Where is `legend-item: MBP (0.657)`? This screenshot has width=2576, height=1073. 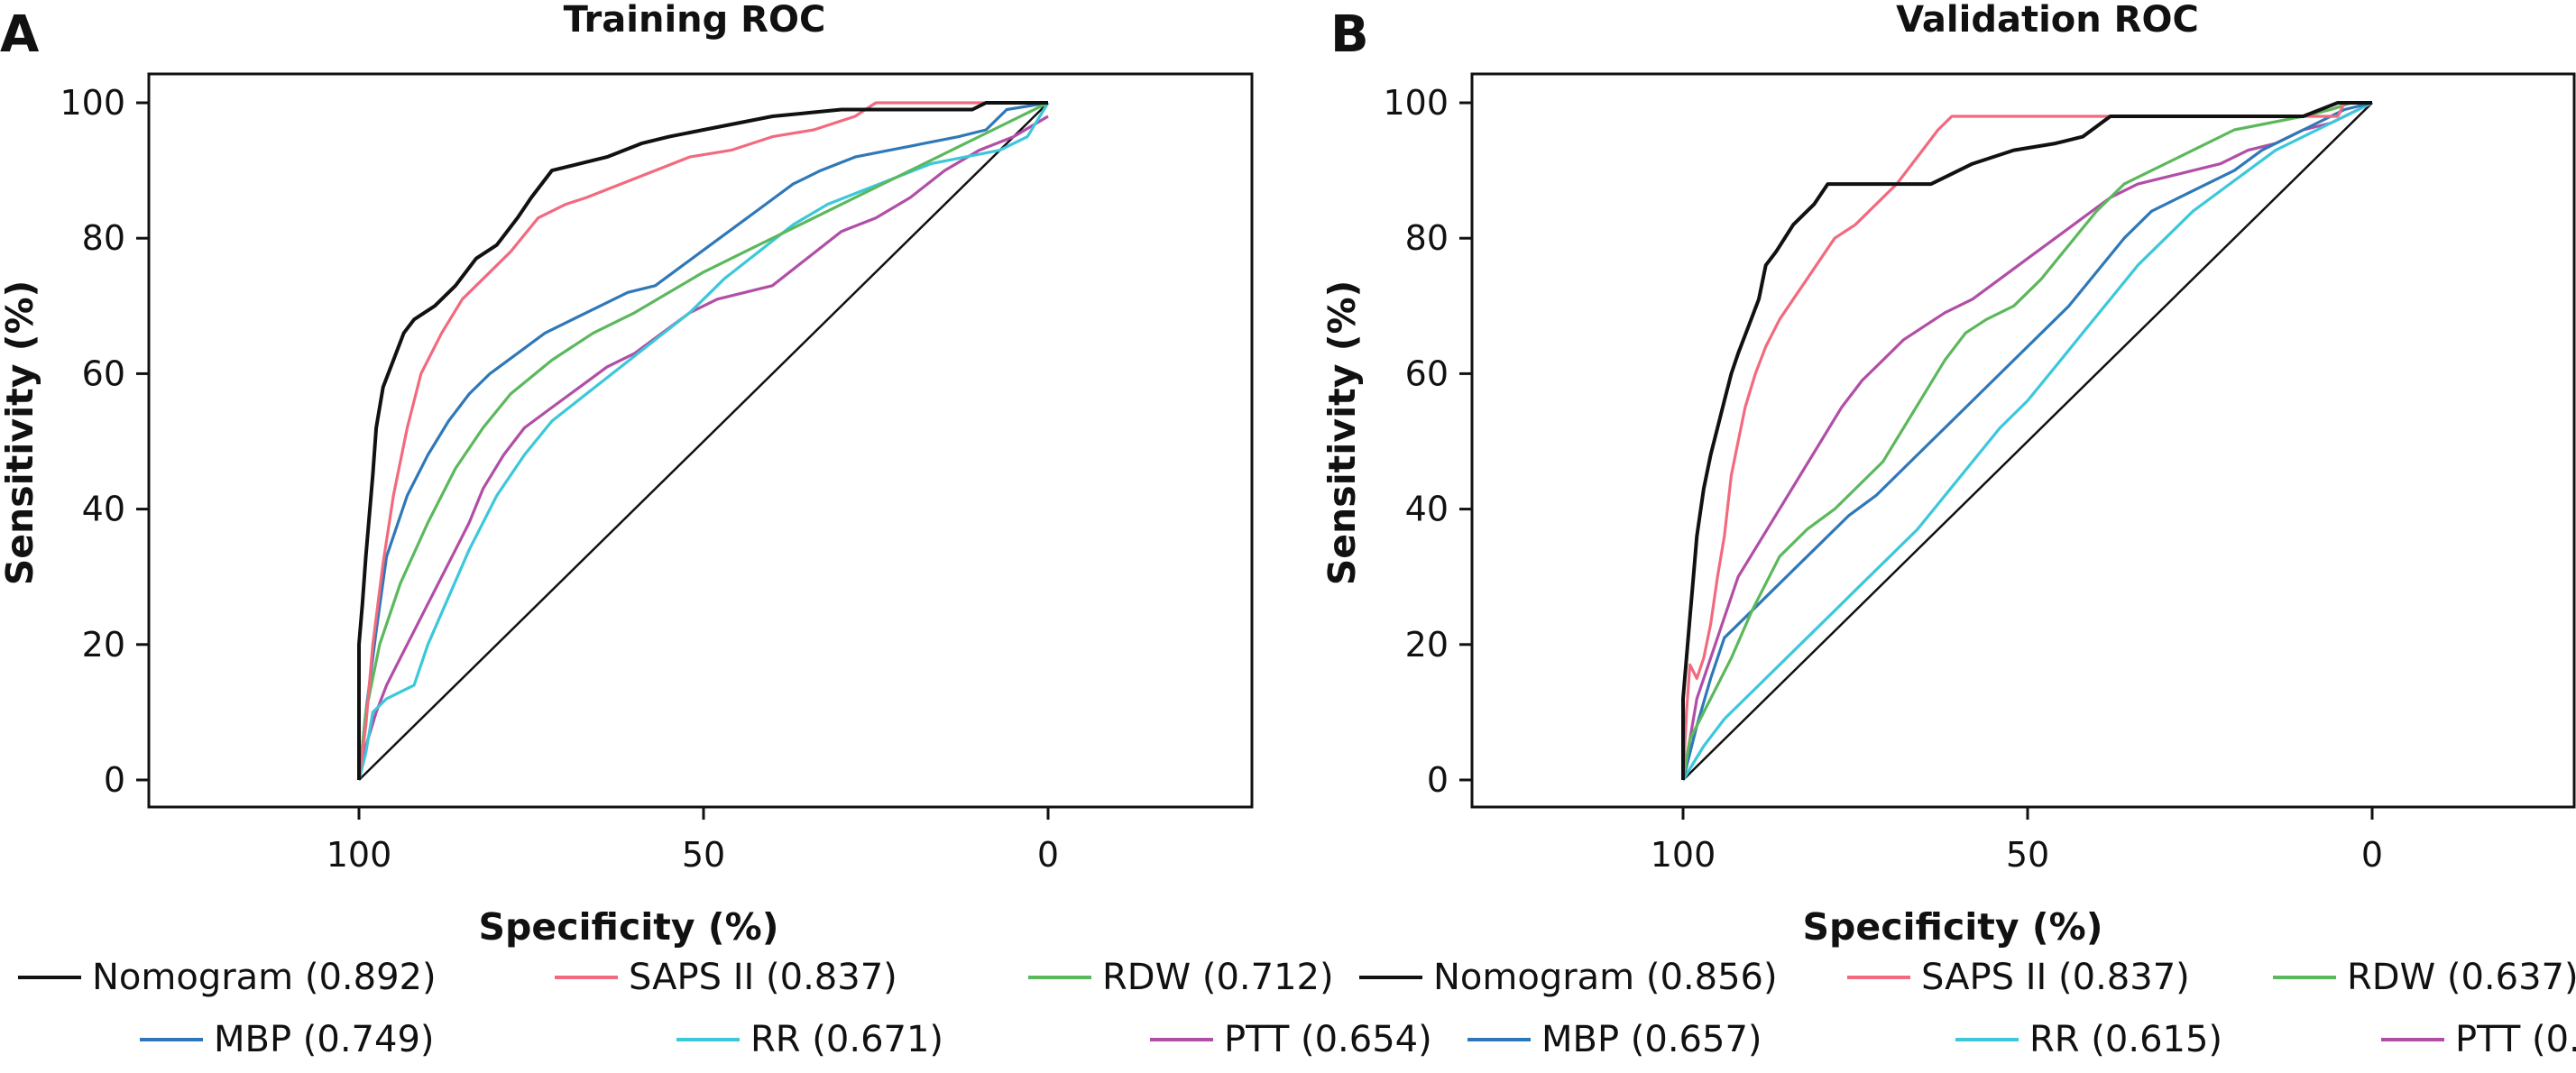
legend-item: MBP (0.657) is located at coordinates (1615, 1039).